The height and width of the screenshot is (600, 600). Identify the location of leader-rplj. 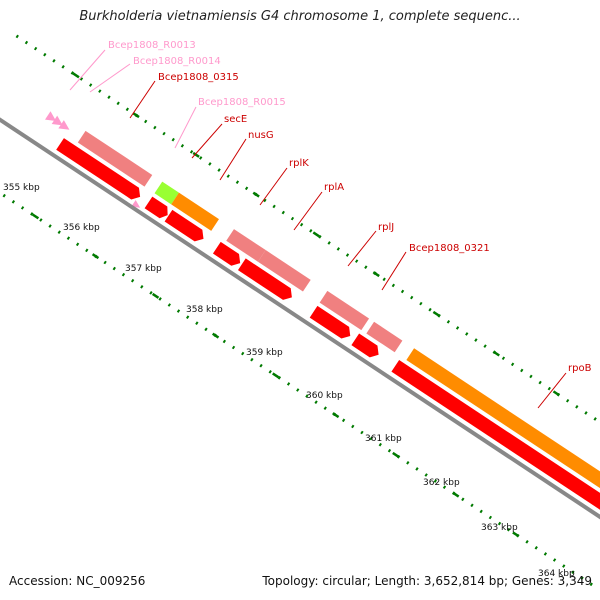
(362, 248).